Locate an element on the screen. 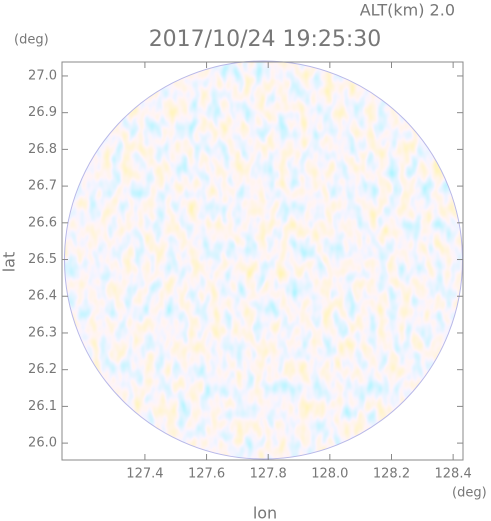  chart-title: 2017/10/24 19:25:30 is located at coordinates (265, 39).